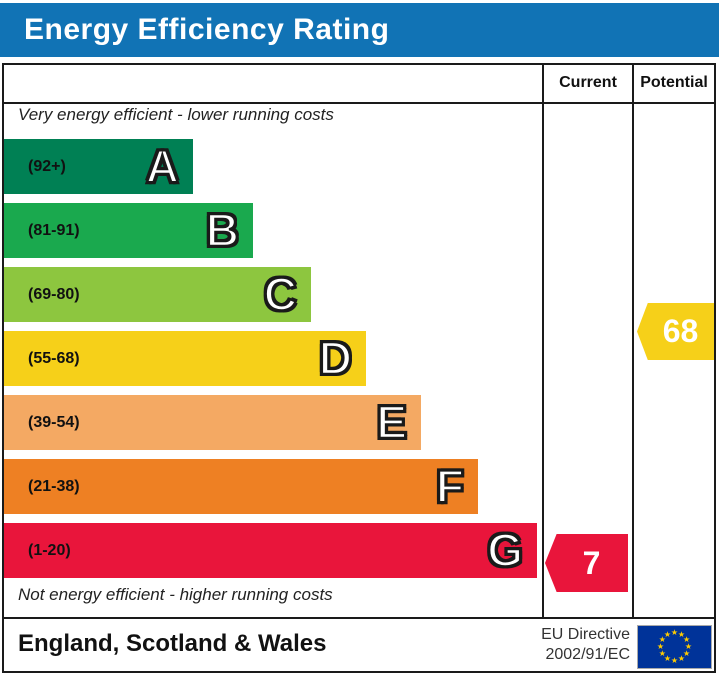 The width and height of the screenshot is (719, 675). Describe the element at coordinates (585, 645) in the screenshot. I see `eu-directive-label: EU Directive 2002/91/EC` at that location.